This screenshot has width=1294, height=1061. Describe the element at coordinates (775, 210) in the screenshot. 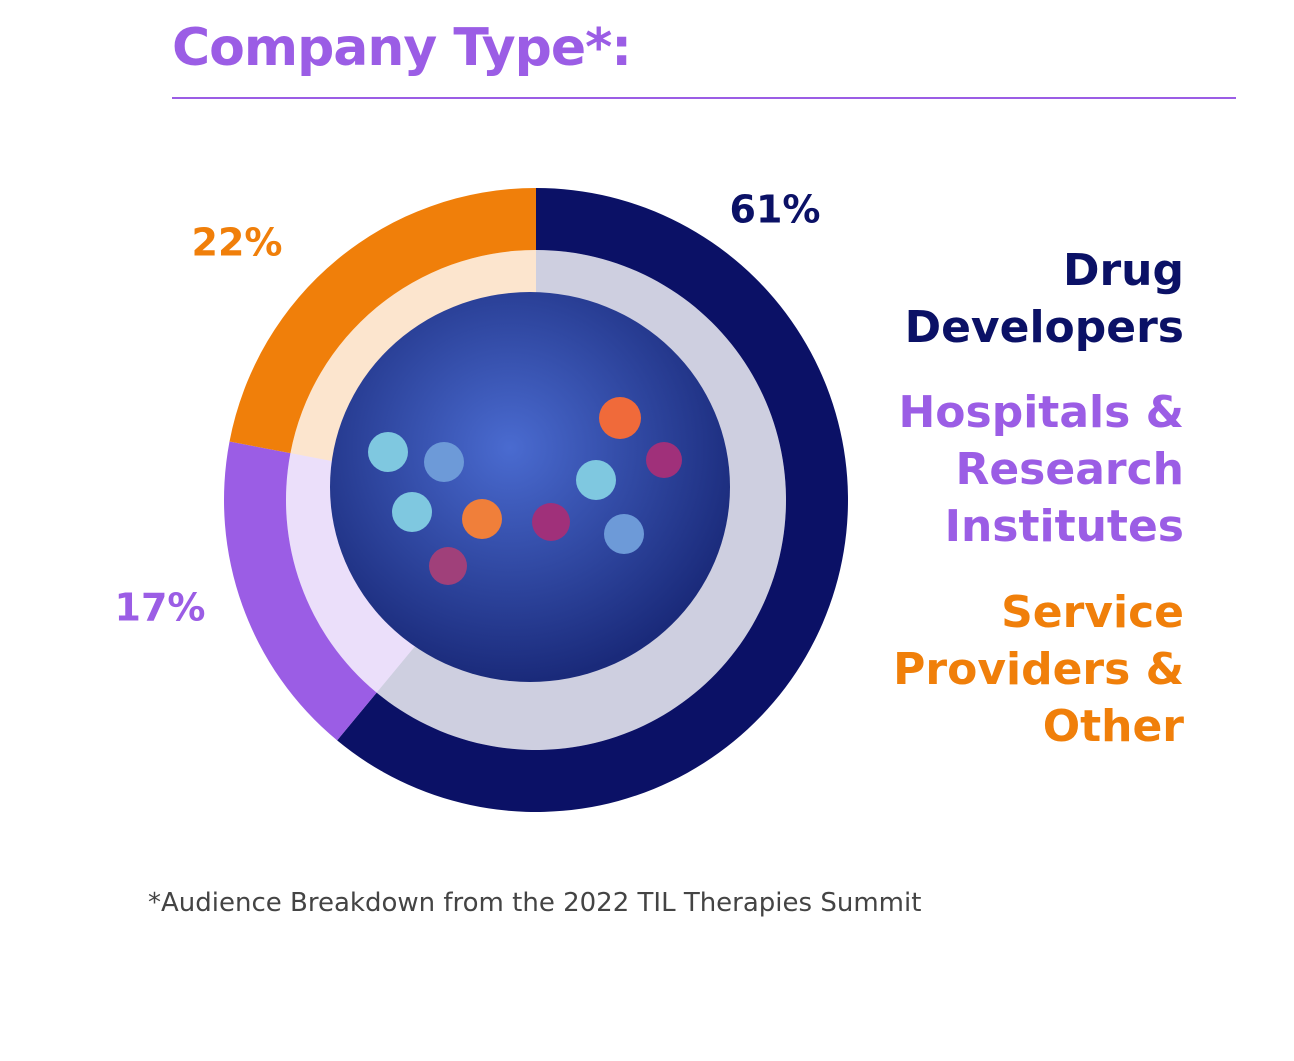

I see `value-label: 61%` at that location.